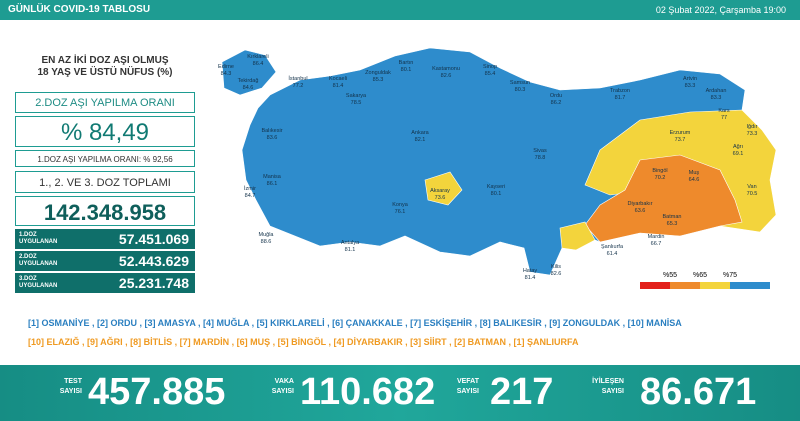 This screenshot has width=800, height=421. What do you see at coordinates (250, 196) in the screenshot?
I see `province-value: 84.7` at bounding box center [250, 196].